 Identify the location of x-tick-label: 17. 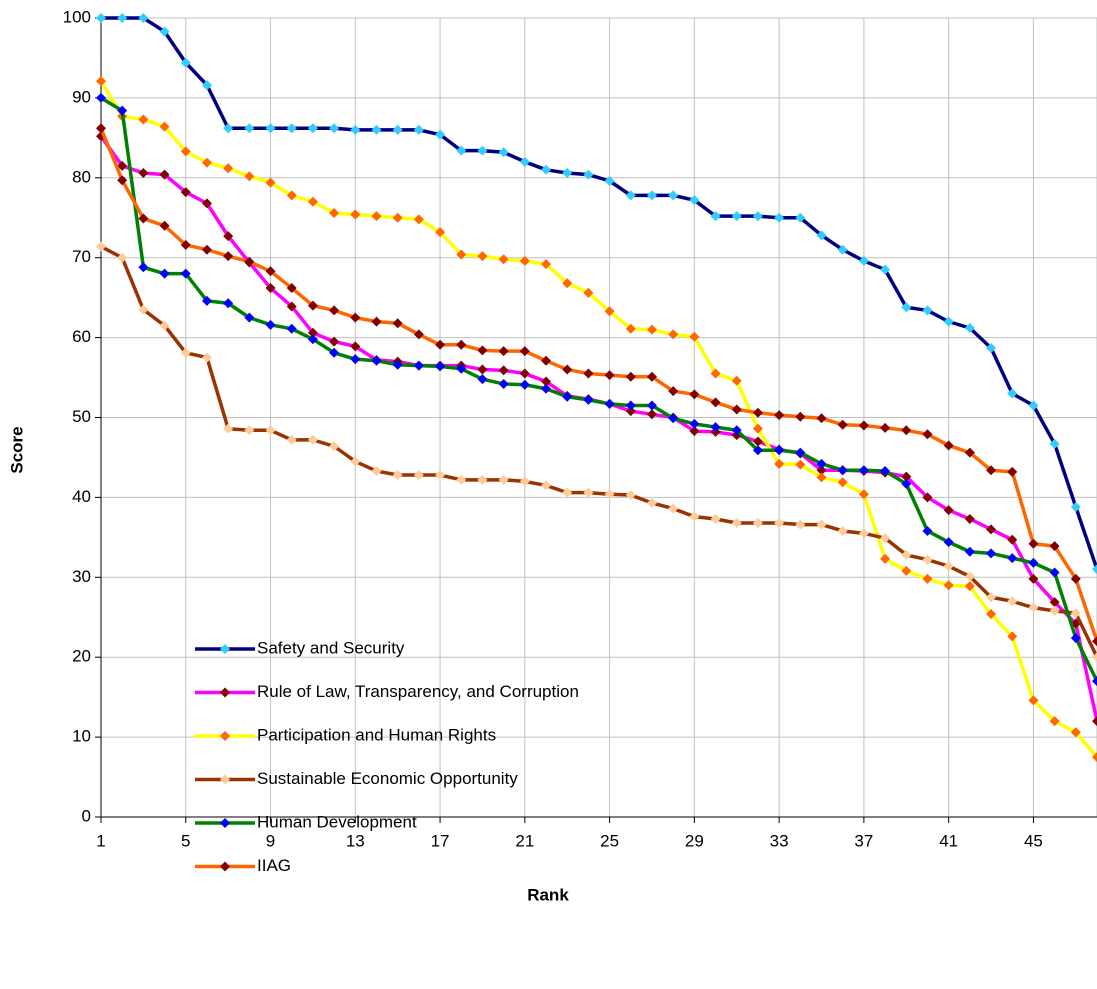
(440, 840).